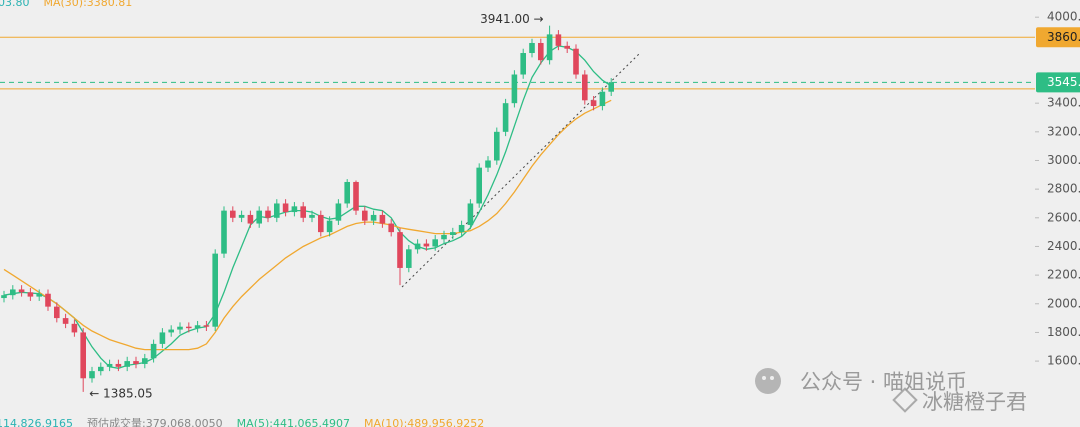 The height and width of the screenshot is (427, 1080). I want to click on price-label: 3860., so click(1063, 37).